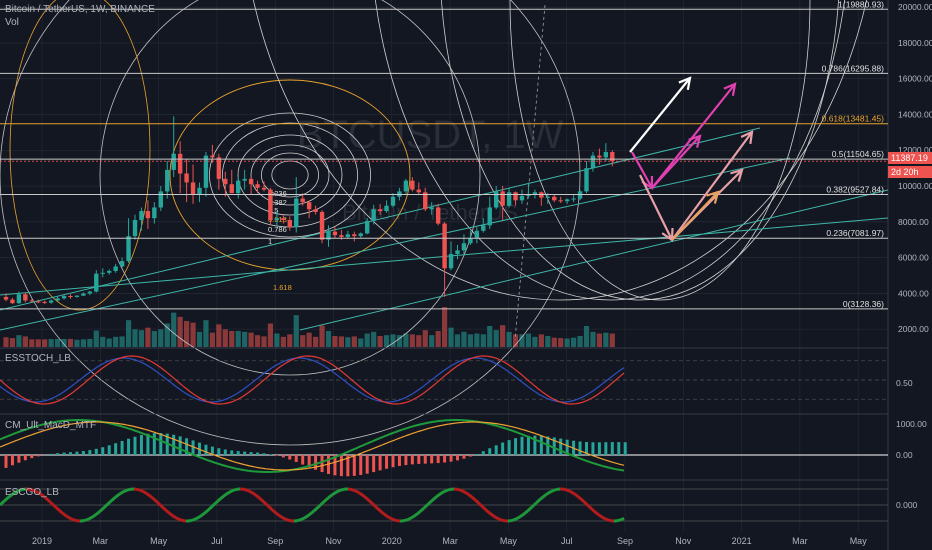 This screenshot has width=932, height=550. What do you see at coordinates (80, 9) in the screenshot?
I see `symbol-legend: Bitcoin / TetherUS, 1W, BINANCE` at bounding box center [80, 9].